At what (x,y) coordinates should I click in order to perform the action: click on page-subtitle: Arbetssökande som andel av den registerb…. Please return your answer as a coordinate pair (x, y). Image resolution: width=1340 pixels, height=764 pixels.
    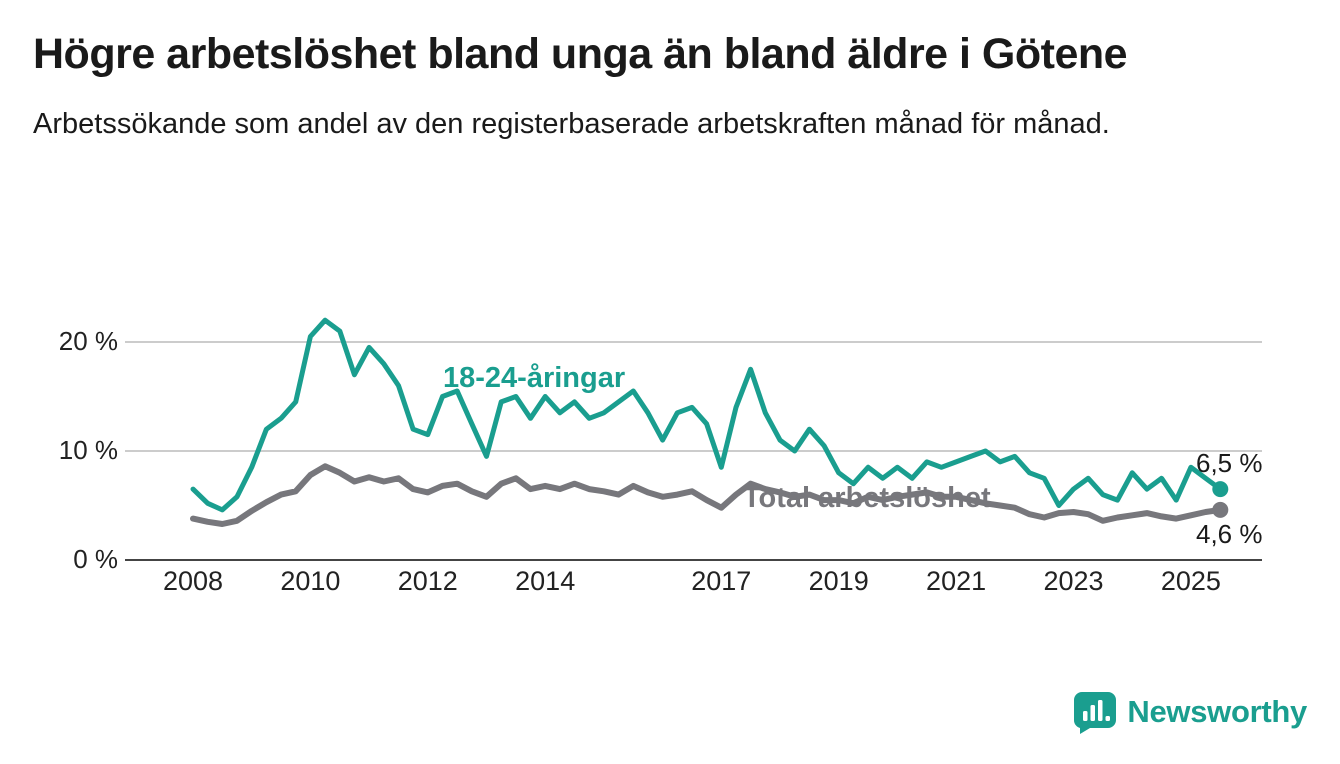
    Looking at the image, I should click on (571, 124).